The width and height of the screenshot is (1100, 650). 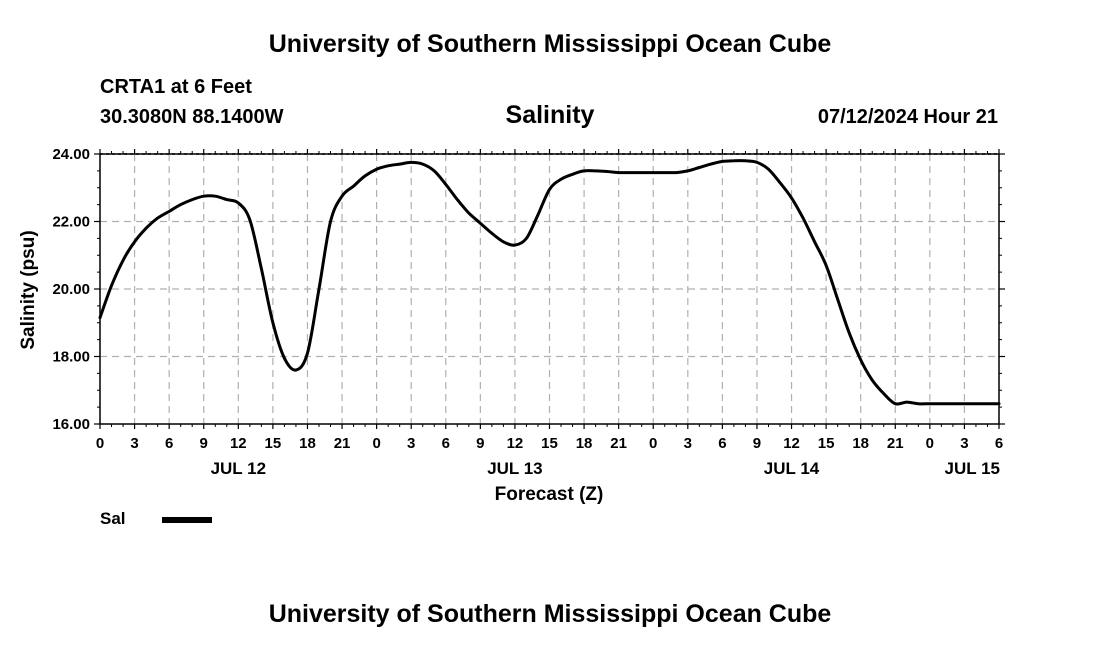 I want to click on parameter-title: Salinity, so click(x=550, y=115).